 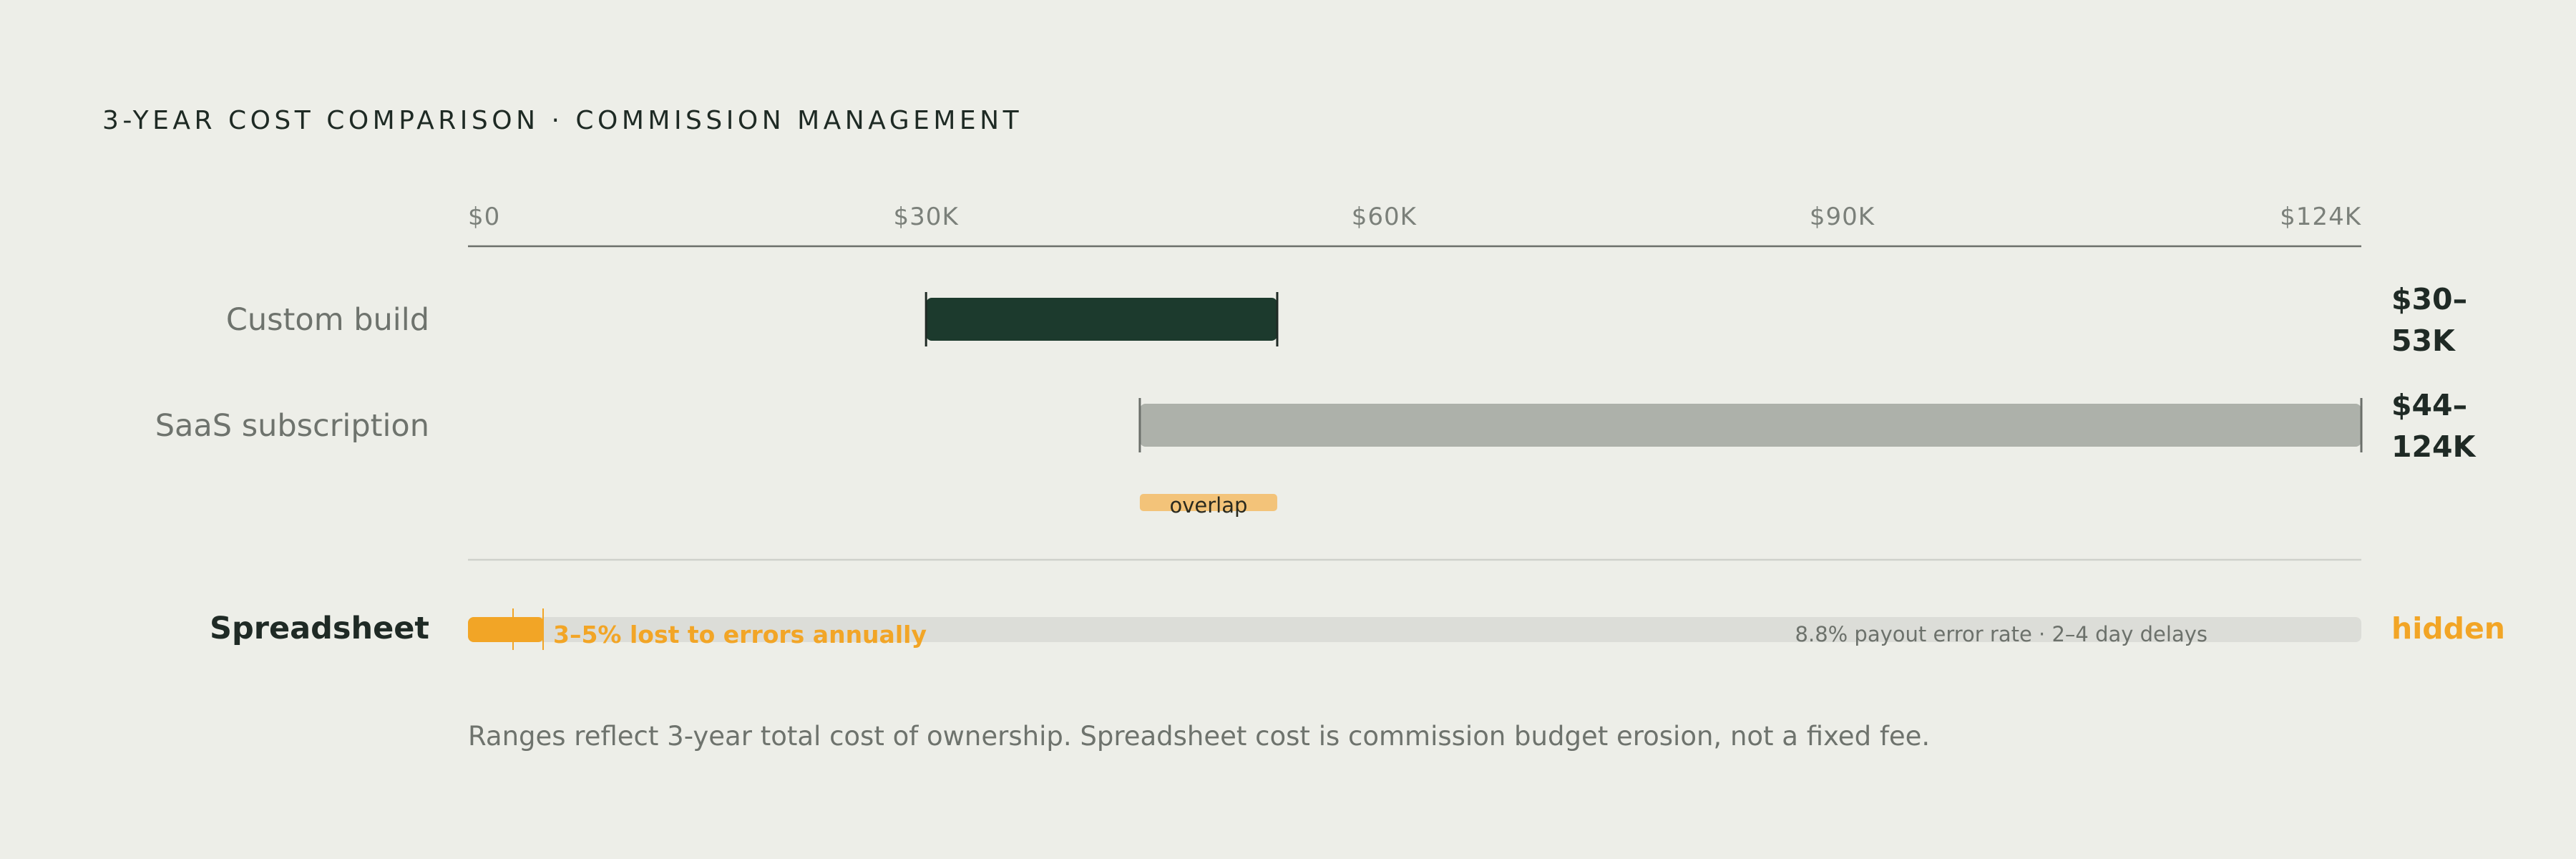 I want to click on overlap-group: overlap, so click(x=1208, y=505).